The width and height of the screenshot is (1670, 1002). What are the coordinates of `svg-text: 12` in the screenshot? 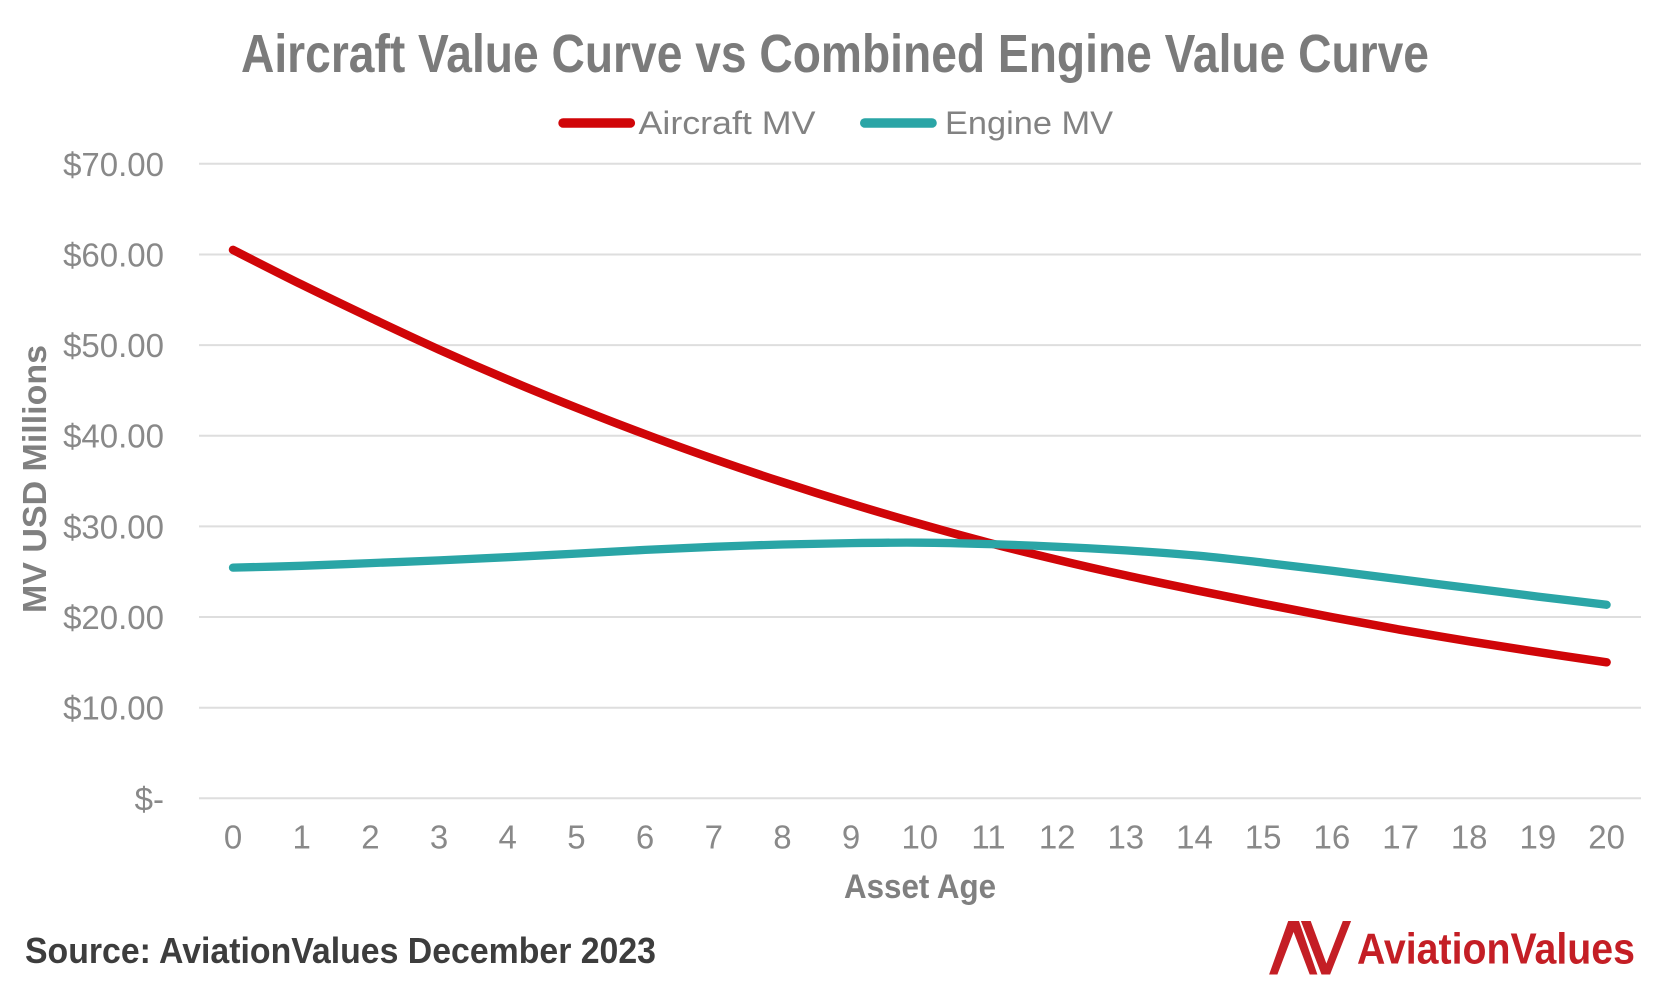 It's located at (1057, 836).